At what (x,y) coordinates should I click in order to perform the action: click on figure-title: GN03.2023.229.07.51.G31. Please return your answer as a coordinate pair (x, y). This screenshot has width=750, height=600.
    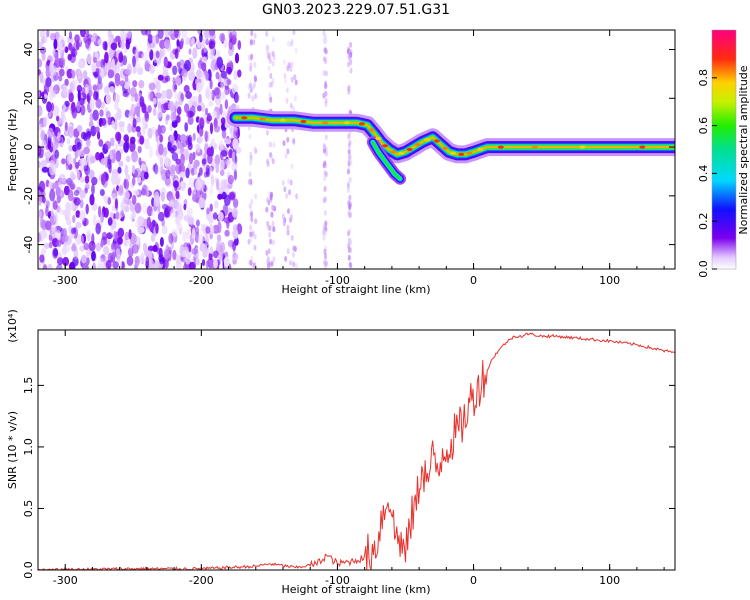
    Looking at the image, I should click on (356, 10).